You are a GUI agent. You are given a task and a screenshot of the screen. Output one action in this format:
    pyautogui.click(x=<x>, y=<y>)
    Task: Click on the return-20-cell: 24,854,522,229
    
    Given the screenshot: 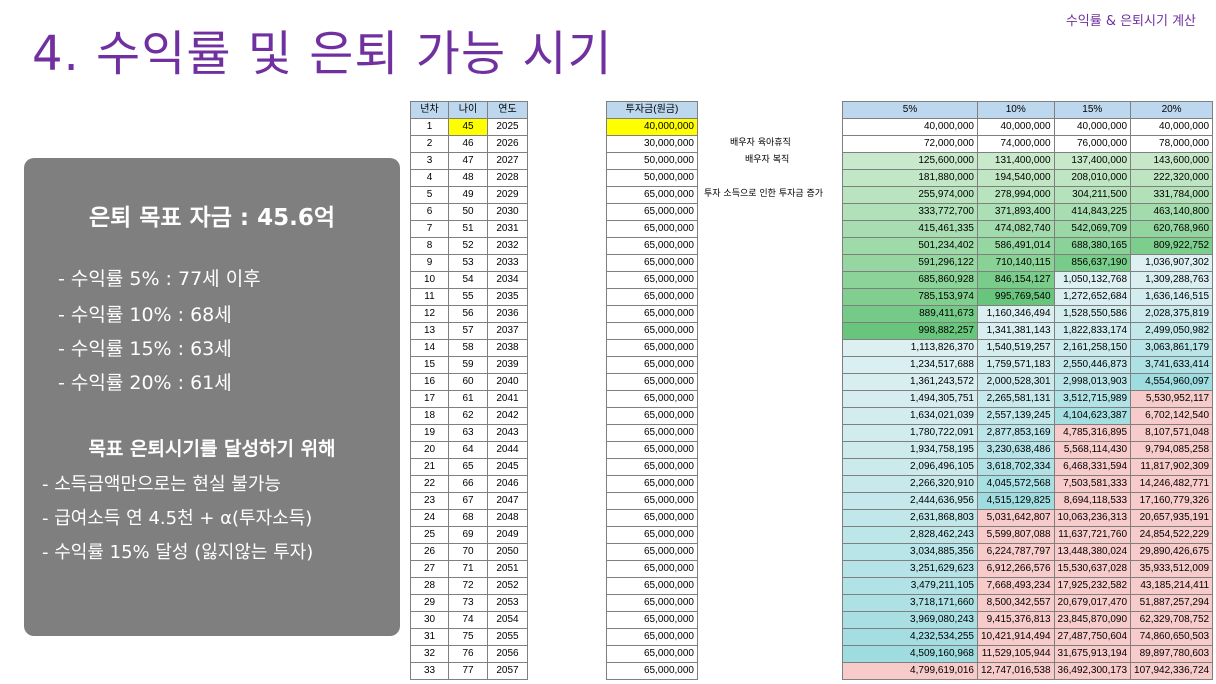 What is the action you would take?
    pyautogui.click(x=1172, y=535)
    